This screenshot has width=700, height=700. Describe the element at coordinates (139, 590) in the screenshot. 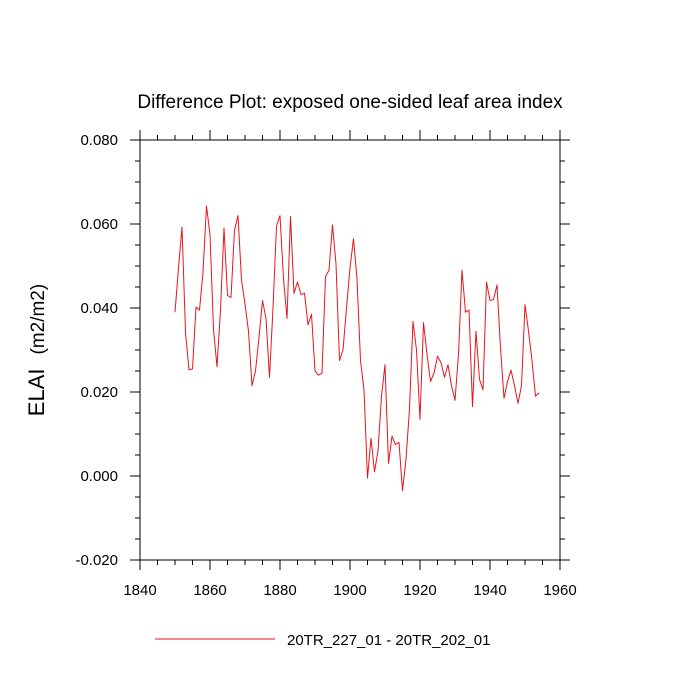

I see `x-tick-label: 1840` at that location.